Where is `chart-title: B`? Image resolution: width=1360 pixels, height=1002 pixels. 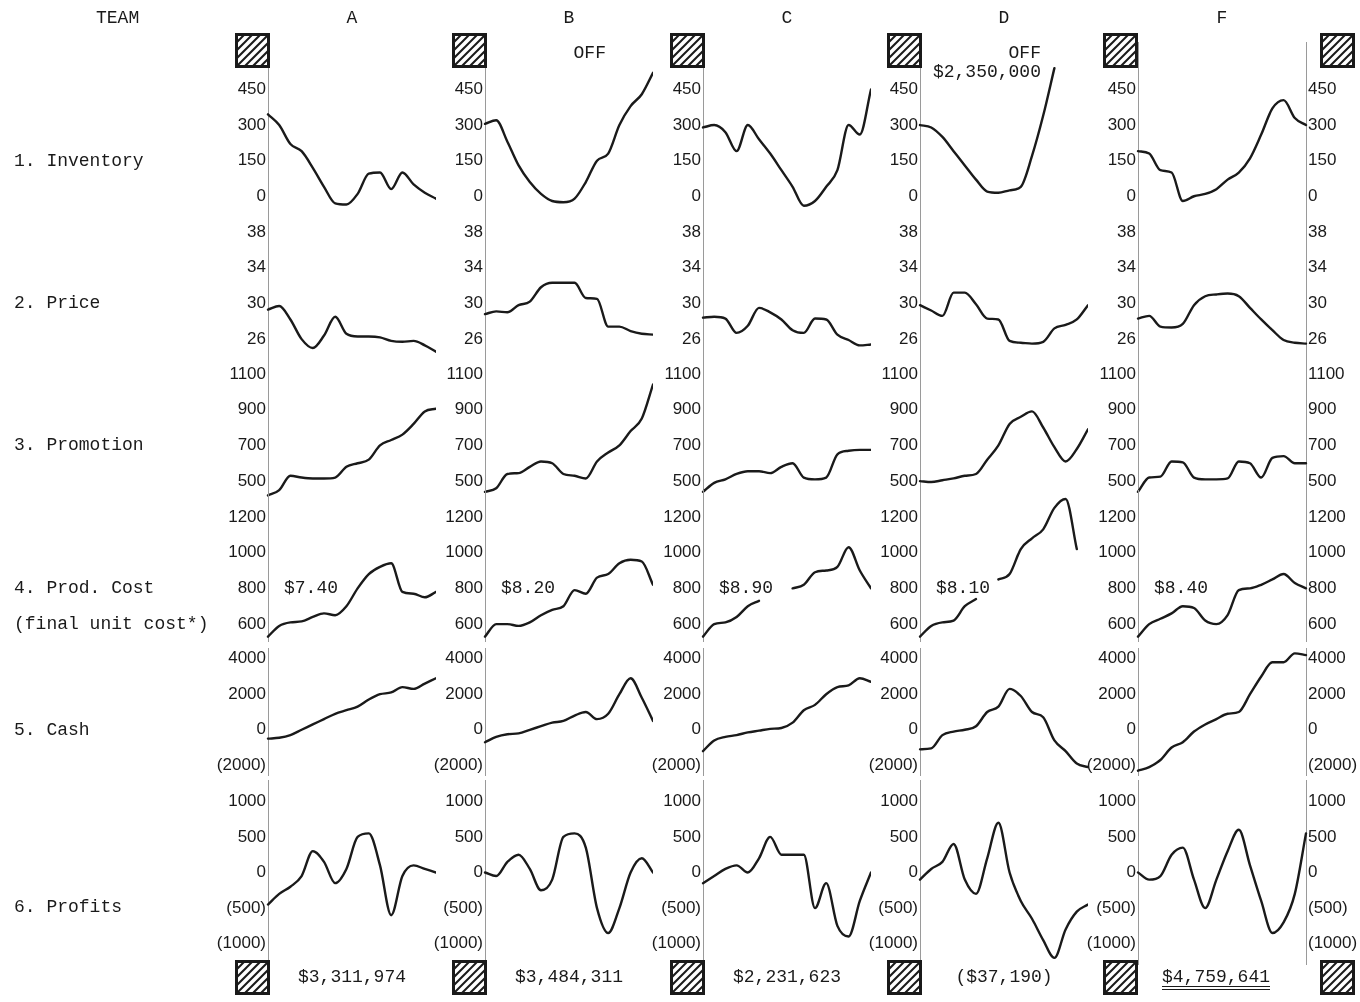
chart-title: B is located at coordinates (569, 18).